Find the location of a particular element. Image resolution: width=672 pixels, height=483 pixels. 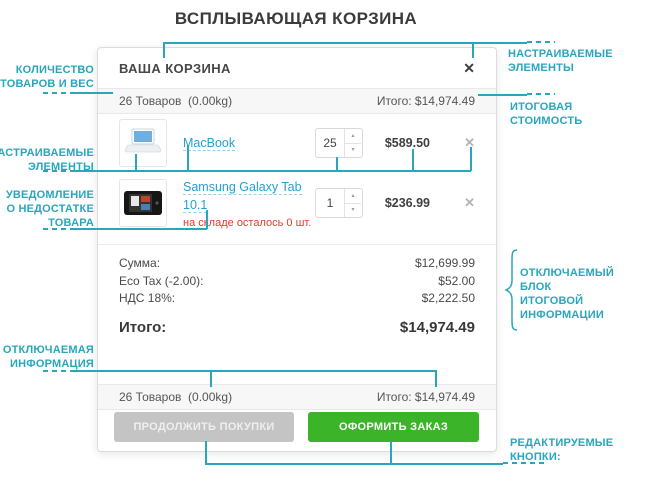

product-image-macbook is located at coordinates (143, 143).